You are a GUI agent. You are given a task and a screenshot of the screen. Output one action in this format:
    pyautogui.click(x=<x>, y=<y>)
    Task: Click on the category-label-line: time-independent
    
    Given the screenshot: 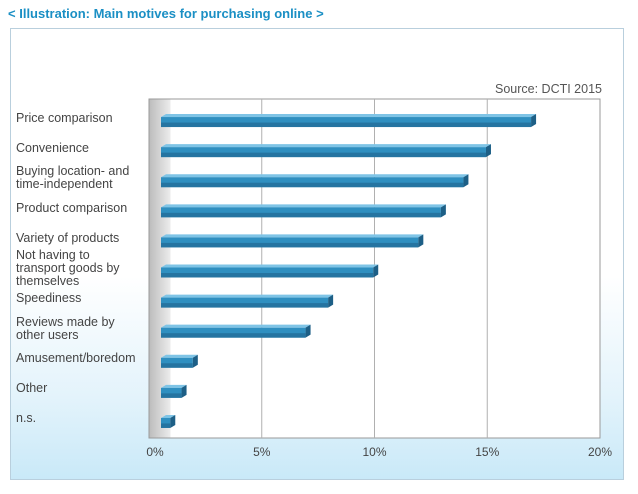 What is the action you would take?
    pyautogui.click(x=64, y=184)
    